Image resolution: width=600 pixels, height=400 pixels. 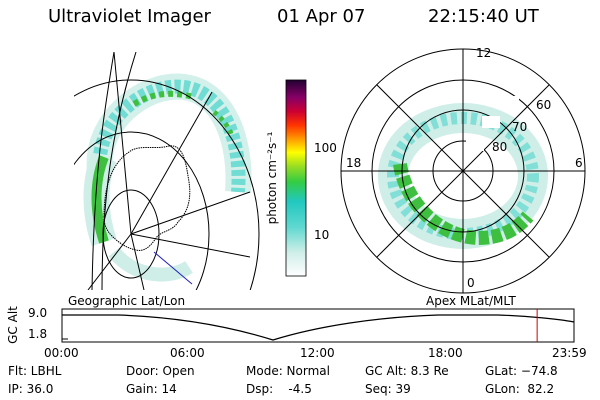 I want to click on info-gain: Gain: 14, so click(x=151, y=389).